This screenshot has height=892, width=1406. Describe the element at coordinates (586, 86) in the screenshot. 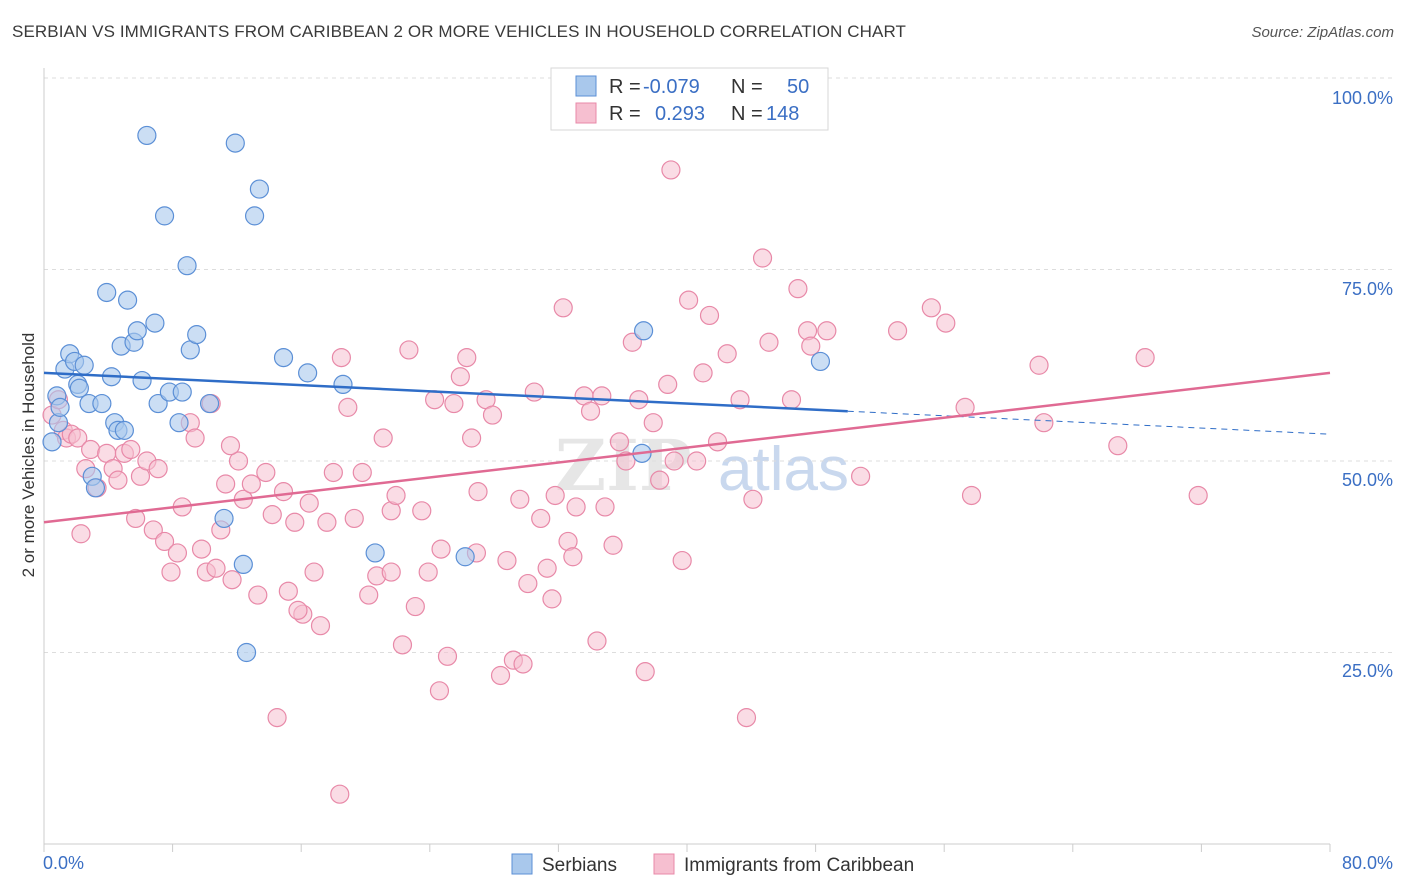

I see `stats-swatch-serbians` at that location.